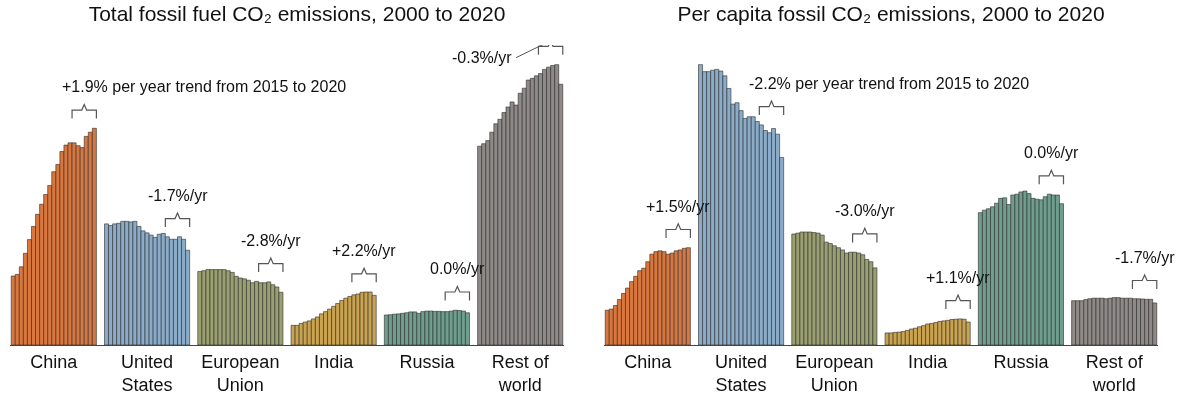 The width and height of the screenshot is (1189, 403). Describe the element at coordinates (891, 13) in the screenshot. I see `chart-title: Per capita fossil CO₂ emissions, 2000 to 2020` at that location.